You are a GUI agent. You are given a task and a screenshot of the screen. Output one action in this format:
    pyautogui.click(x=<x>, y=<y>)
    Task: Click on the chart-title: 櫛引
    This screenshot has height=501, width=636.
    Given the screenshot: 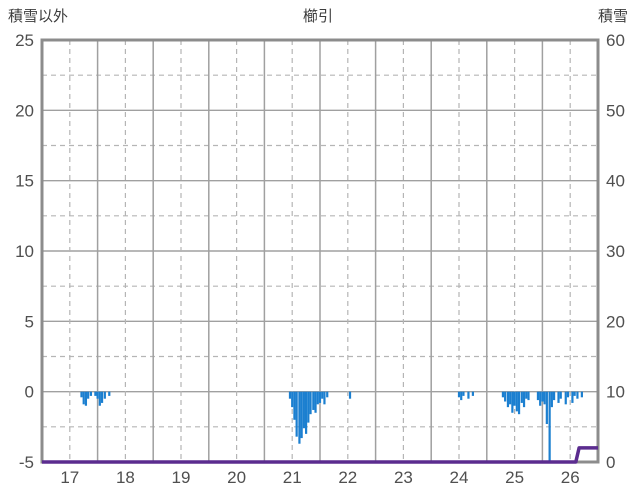 What is the action you would take?
    pyautogui.click(x=317, y=16)
    